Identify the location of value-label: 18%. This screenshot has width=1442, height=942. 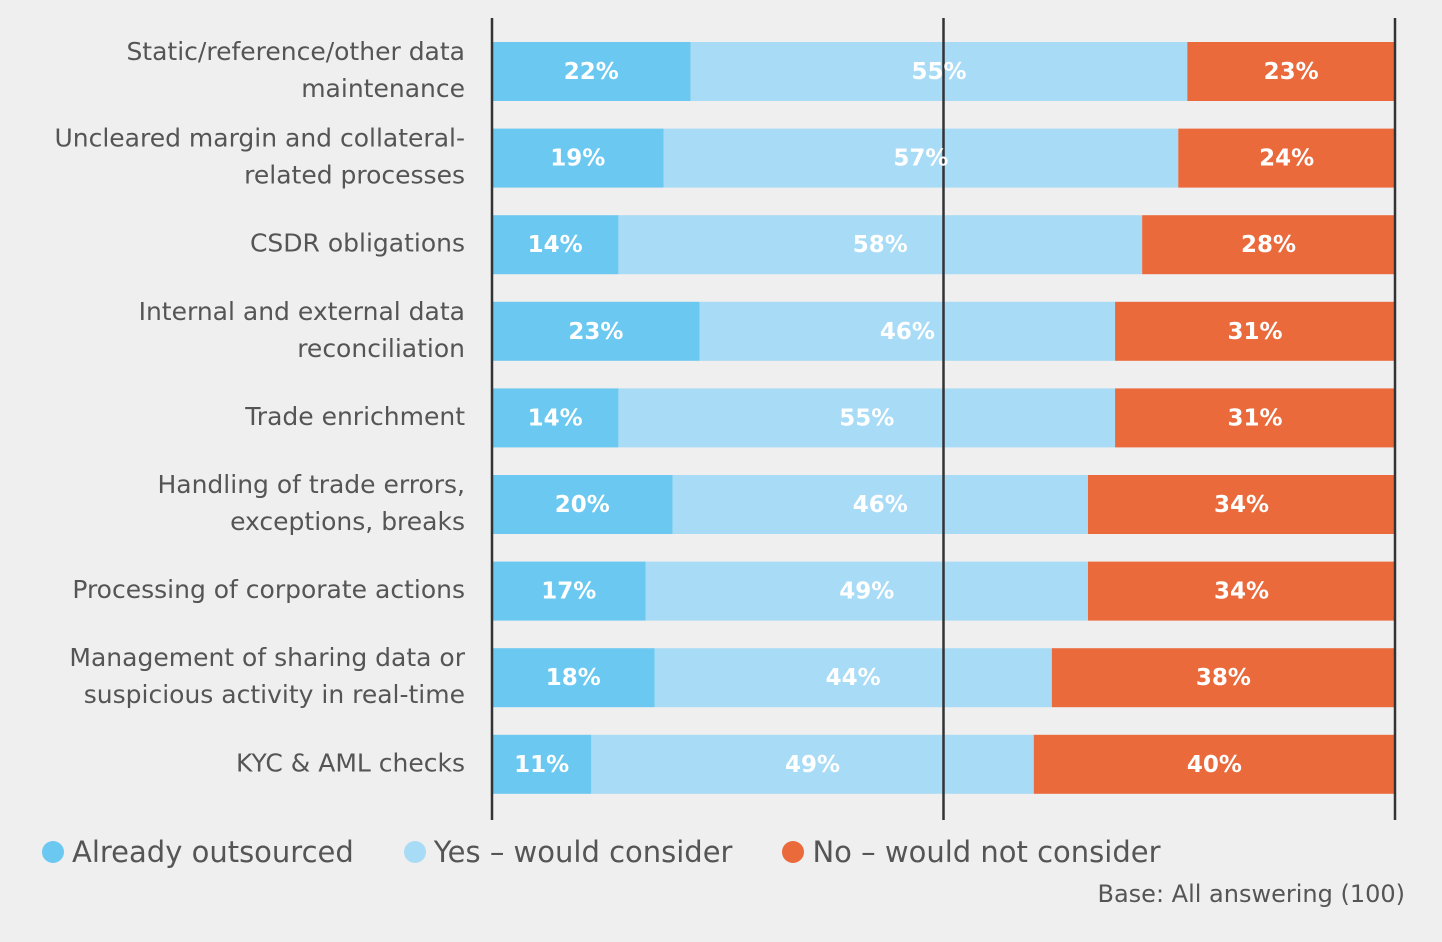
(573, 678).